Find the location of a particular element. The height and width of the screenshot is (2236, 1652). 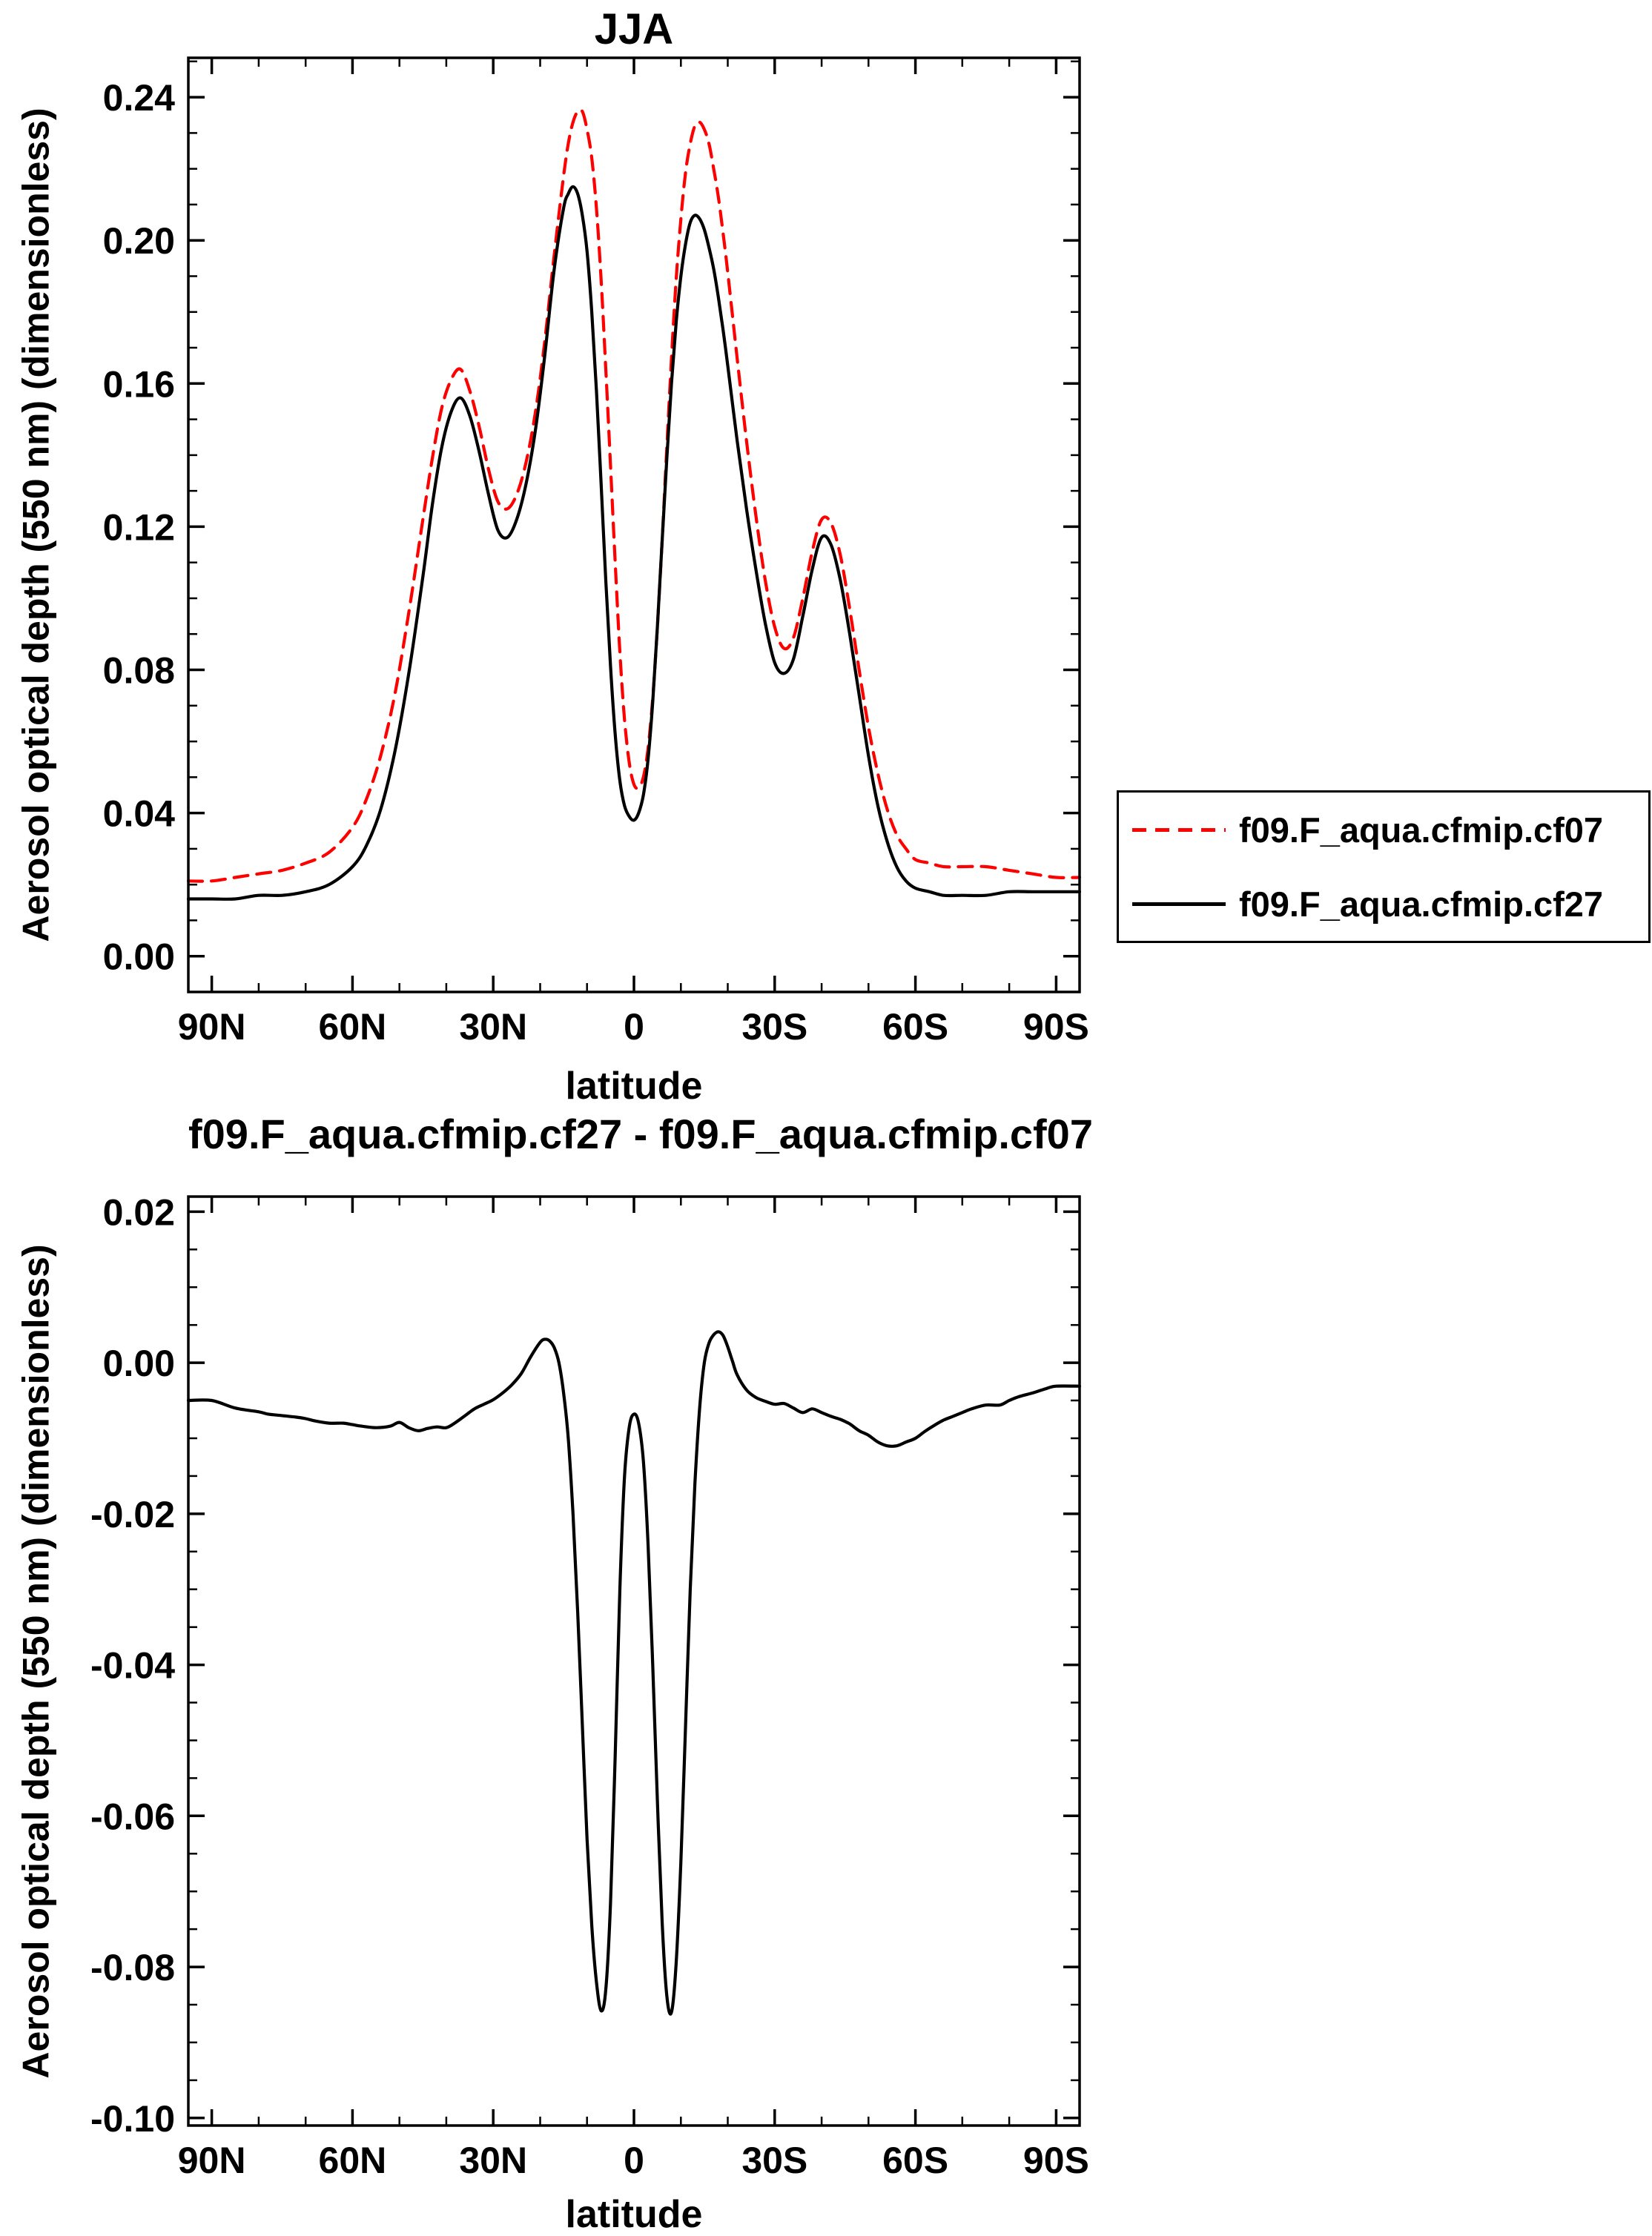

y-tick-label: 0.20 is located at coordinates (139, 241).